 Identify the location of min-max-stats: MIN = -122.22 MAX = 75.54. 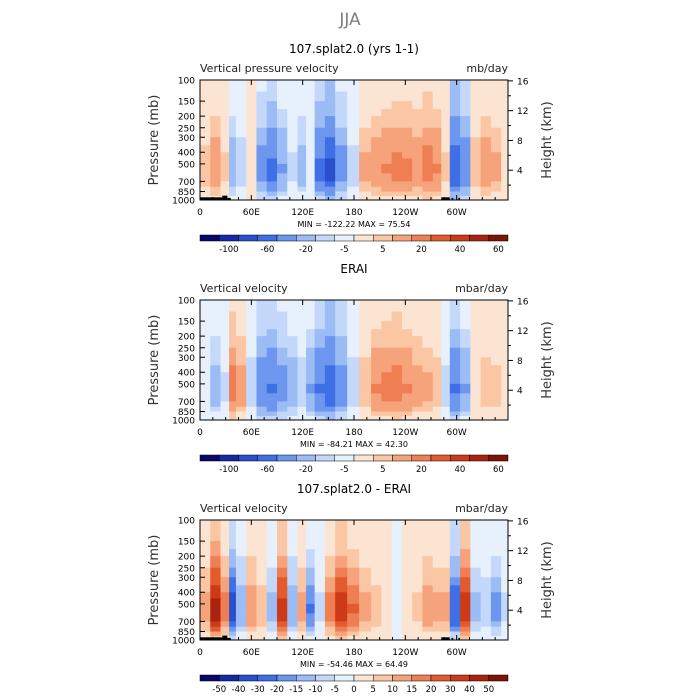
(353, 224).